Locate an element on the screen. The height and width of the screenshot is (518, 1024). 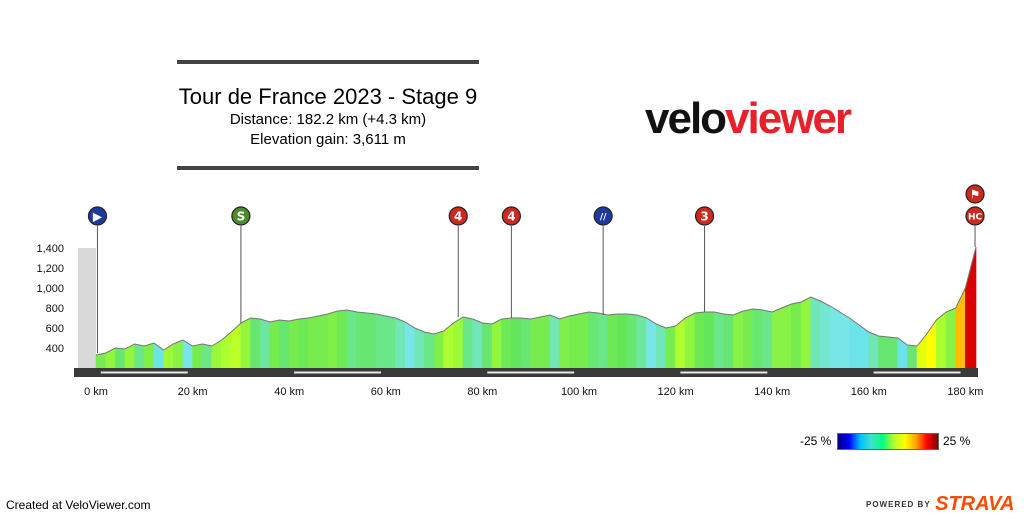
logo-part-velo: velo is located at coordinates (686, 118).